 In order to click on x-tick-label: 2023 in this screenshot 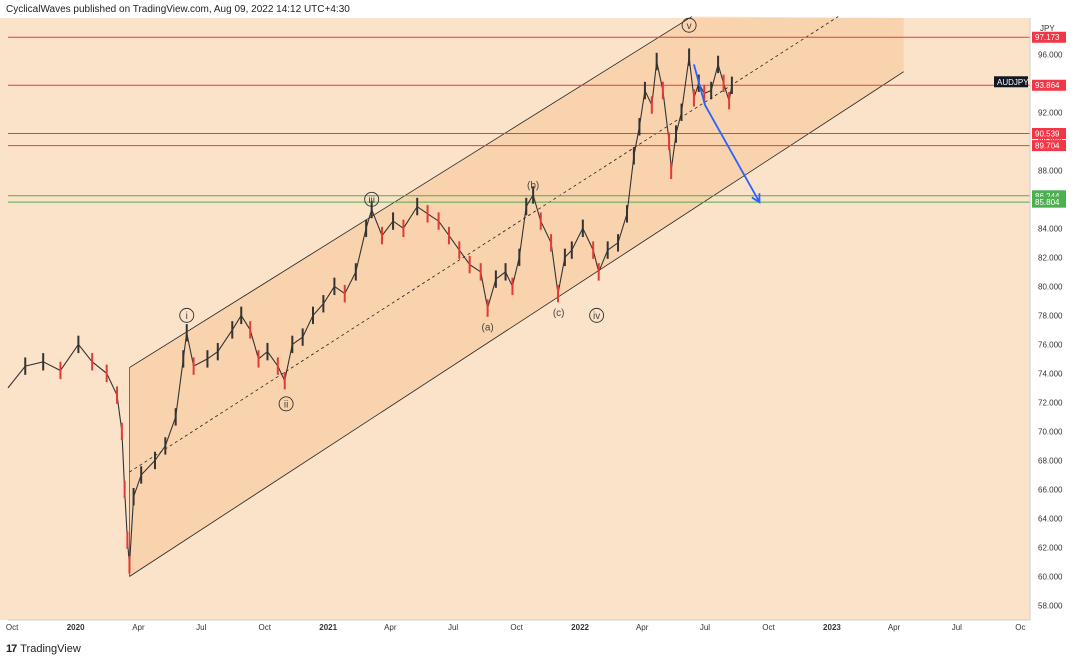, I will do `click(832, 627)`.